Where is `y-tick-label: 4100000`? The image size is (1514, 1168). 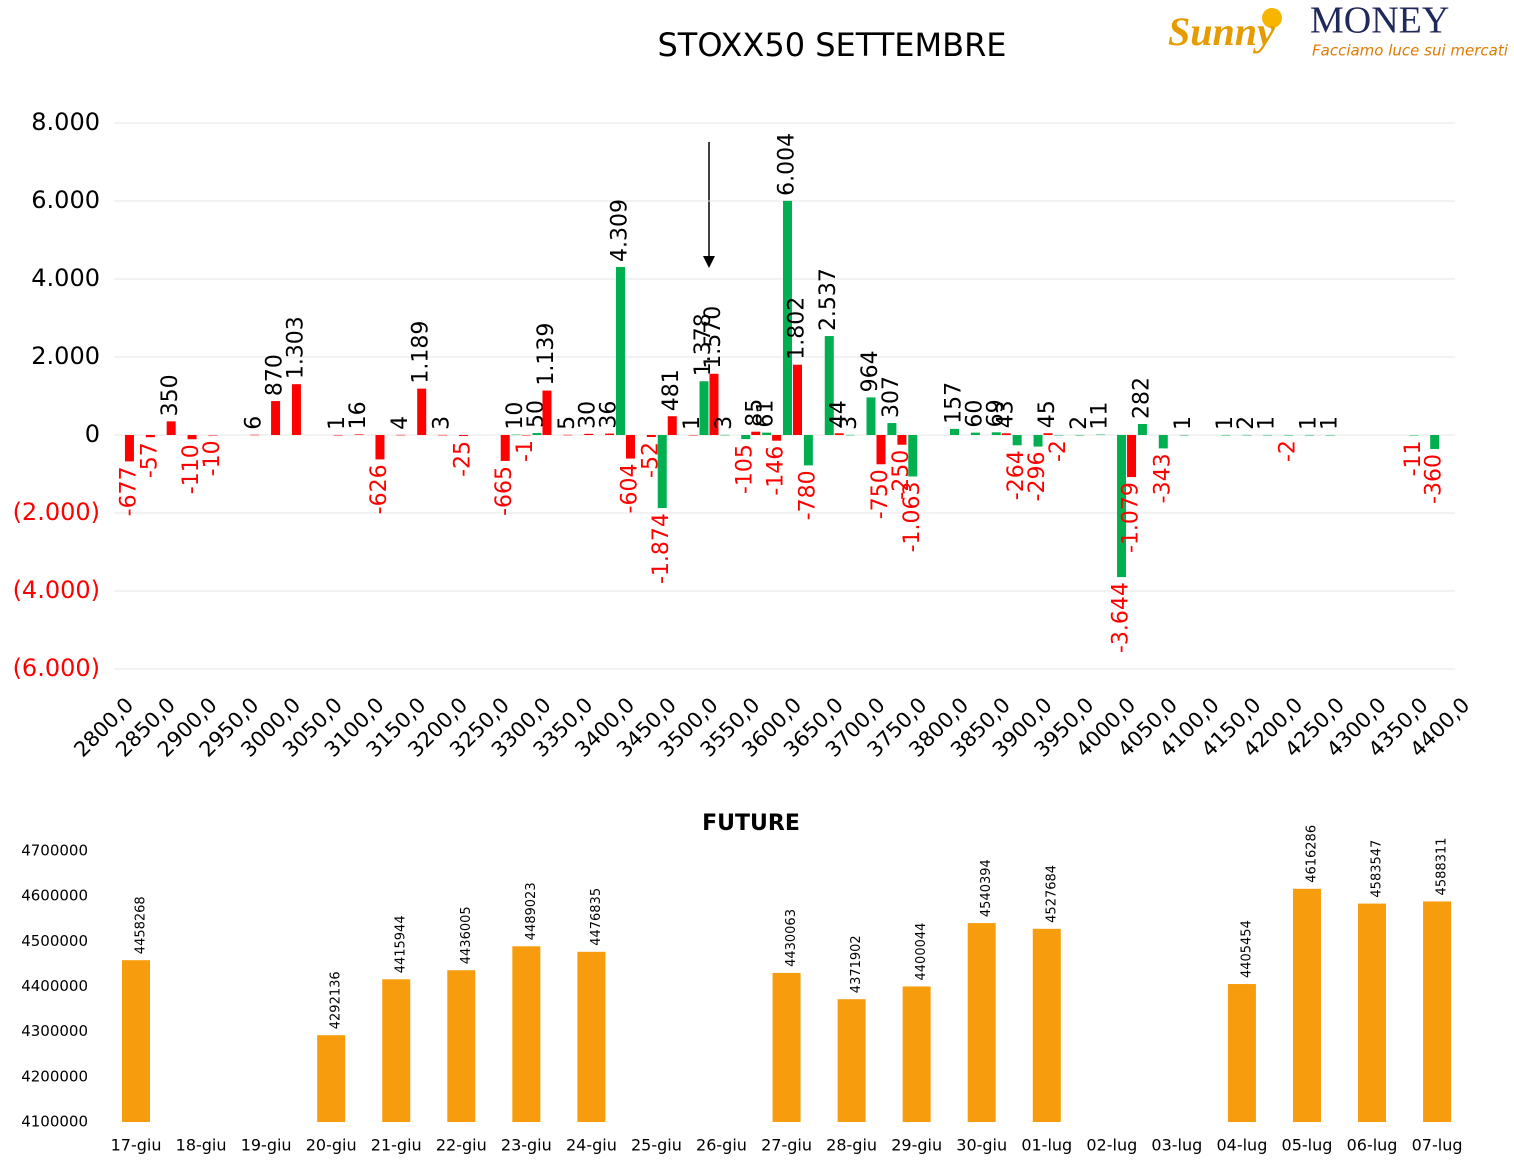 y-tick-label: 4100000 is located at coordinates (54, 1122).